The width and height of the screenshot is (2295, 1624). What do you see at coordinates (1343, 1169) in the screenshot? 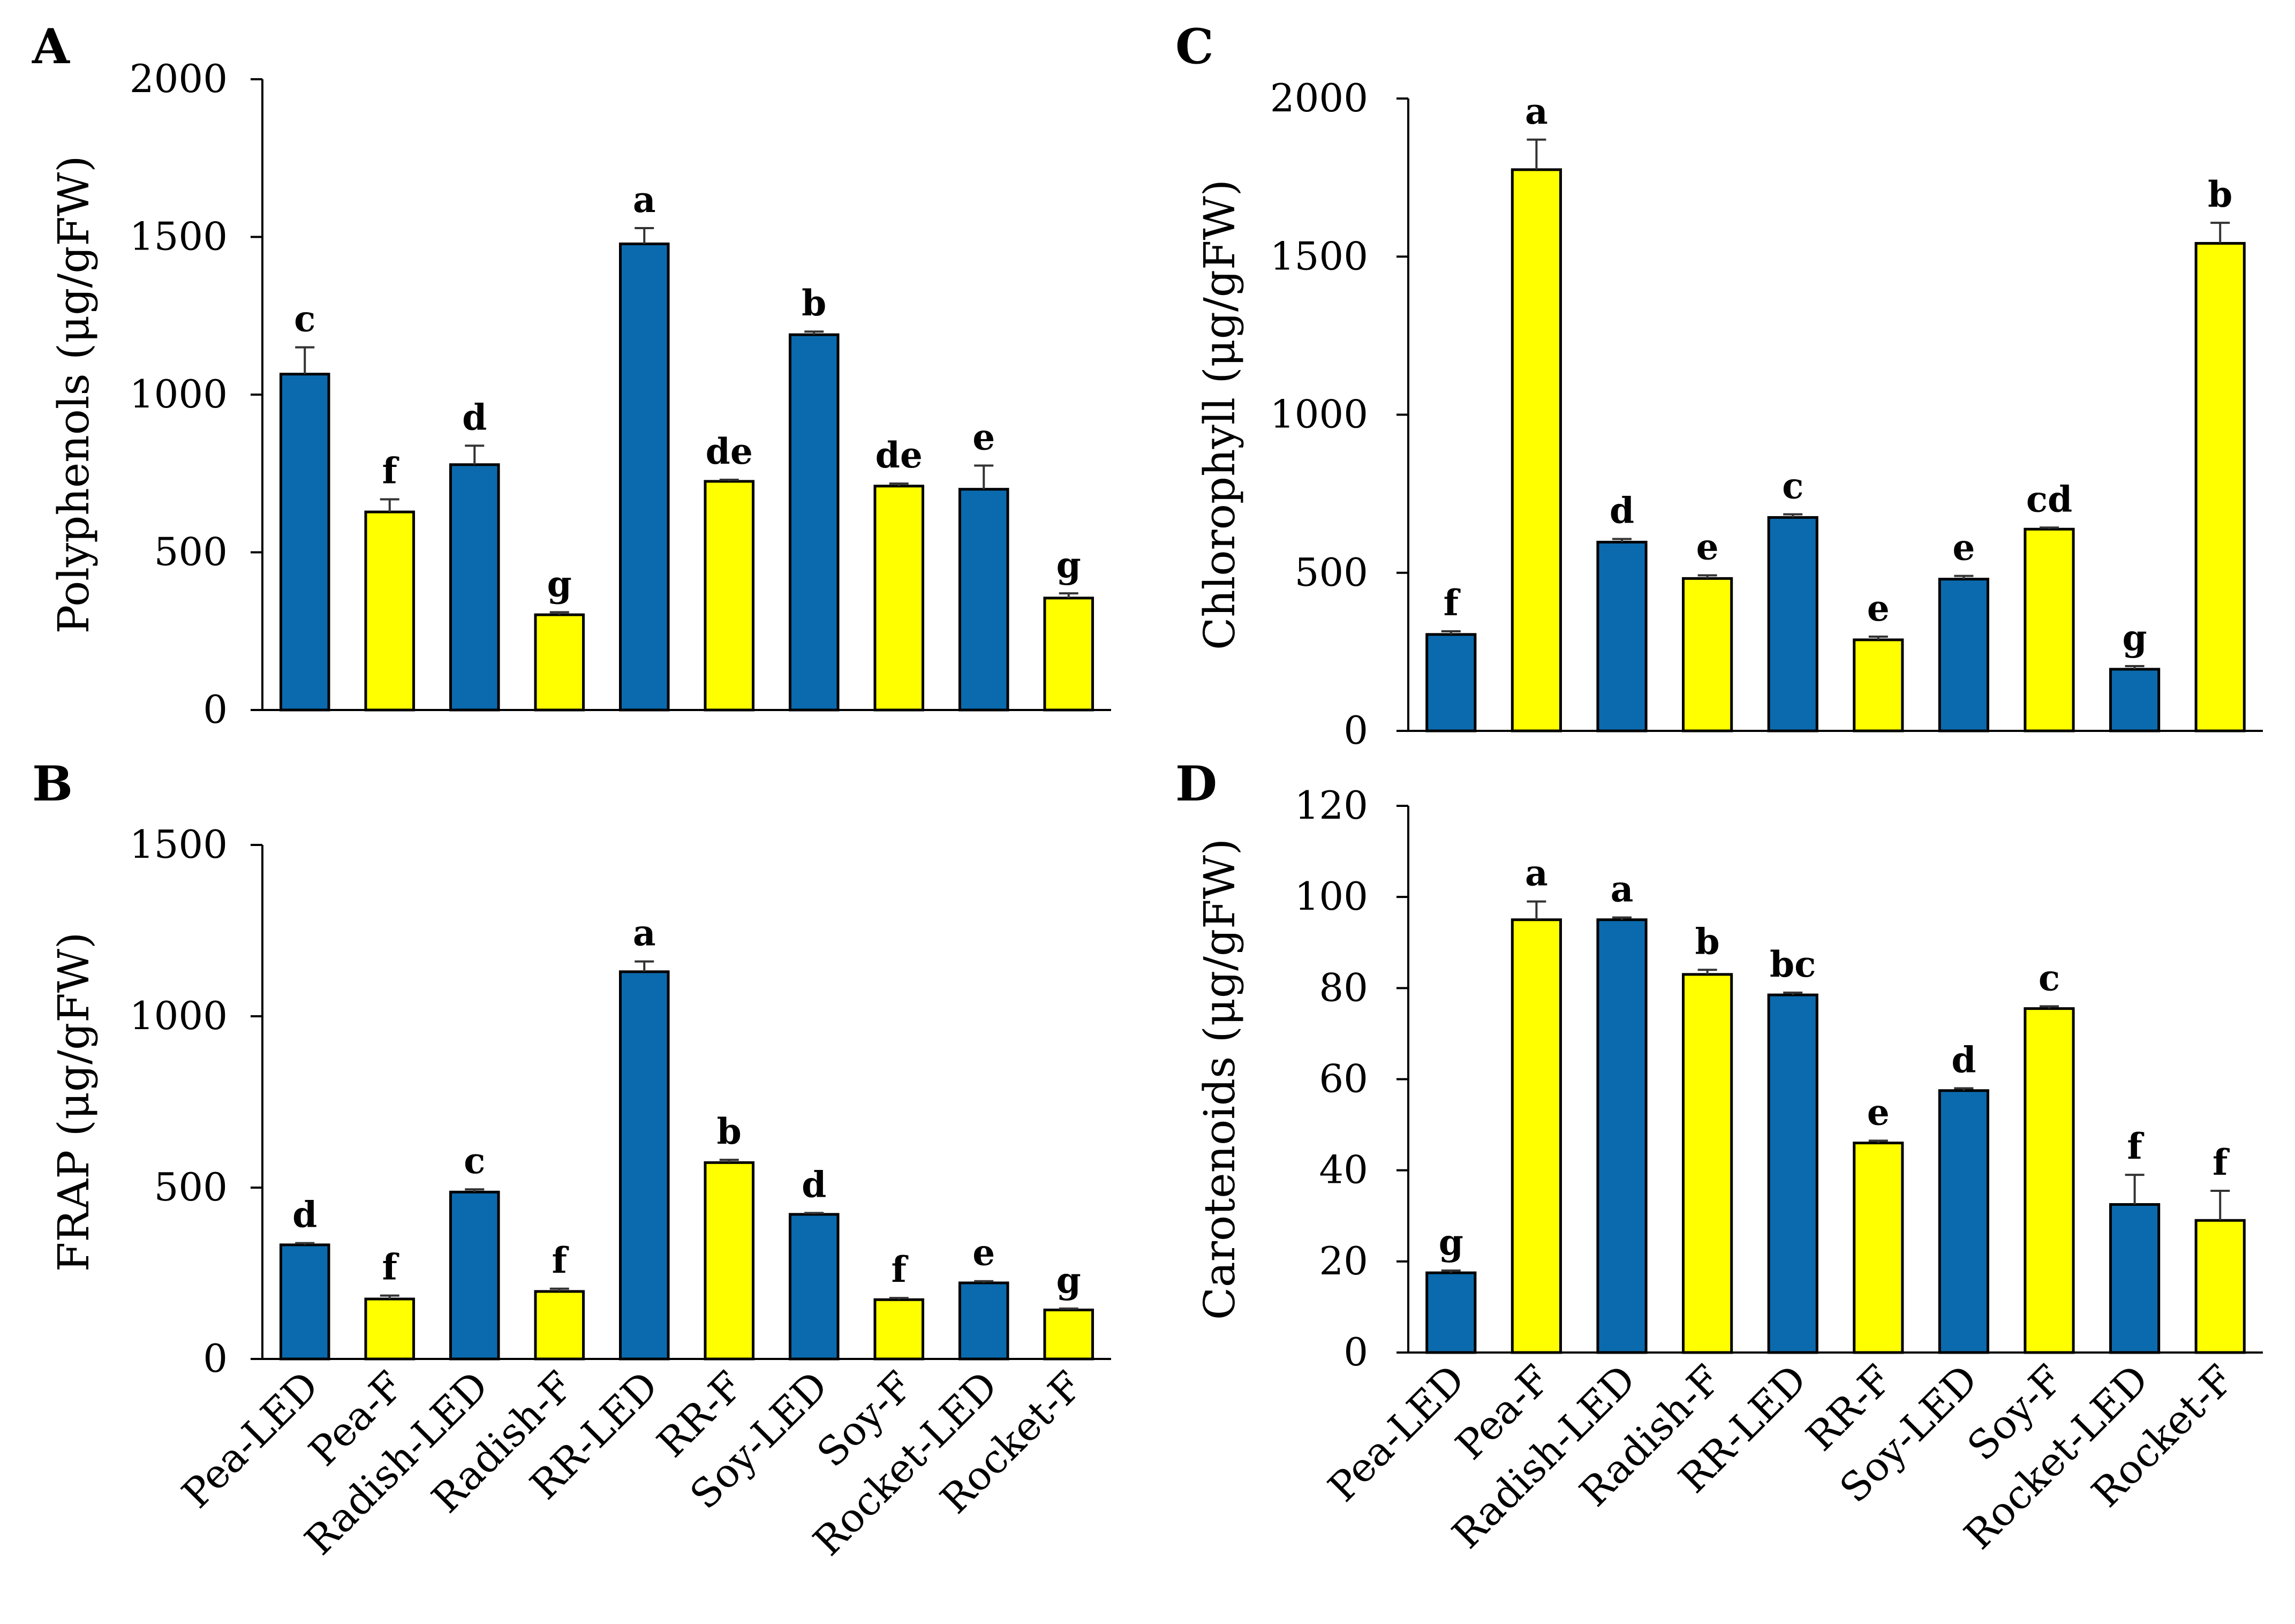
I see `y-tick-label: 40` at bounding box center [1343, 1169].